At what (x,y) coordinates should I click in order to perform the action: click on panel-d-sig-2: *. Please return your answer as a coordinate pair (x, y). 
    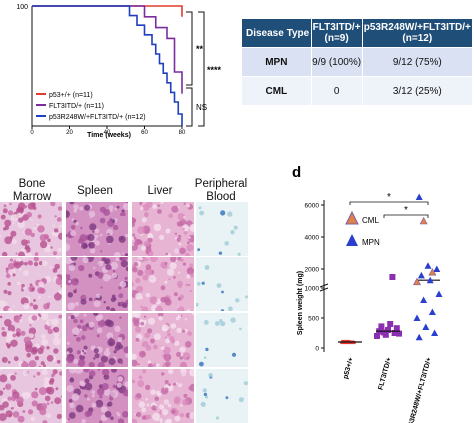
    Looking at the image, I should click on (406, 210).